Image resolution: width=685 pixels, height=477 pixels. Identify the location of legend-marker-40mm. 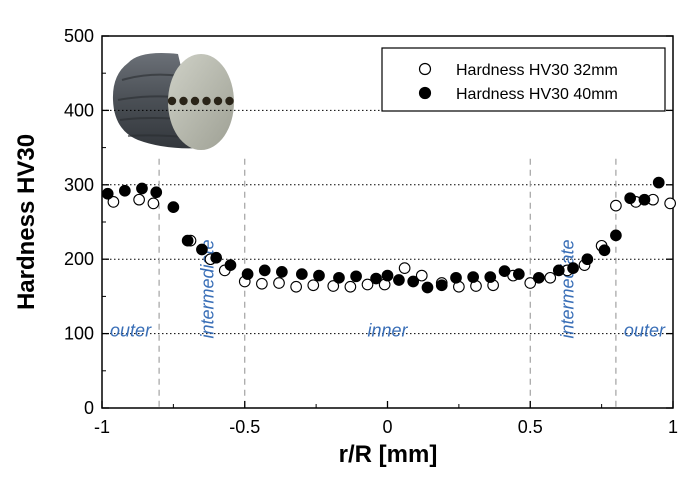
(425, 93).